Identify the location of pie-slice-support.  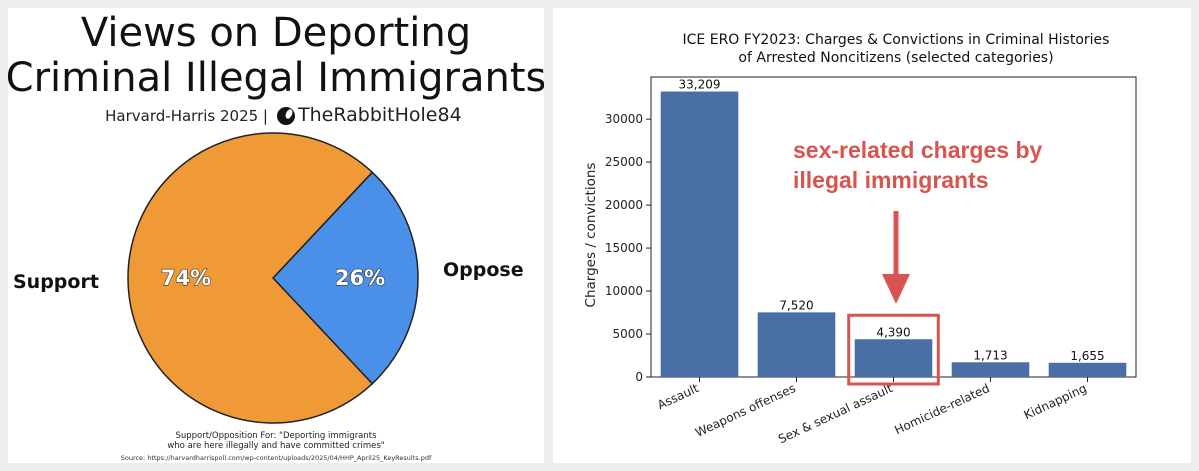
(250, 278).